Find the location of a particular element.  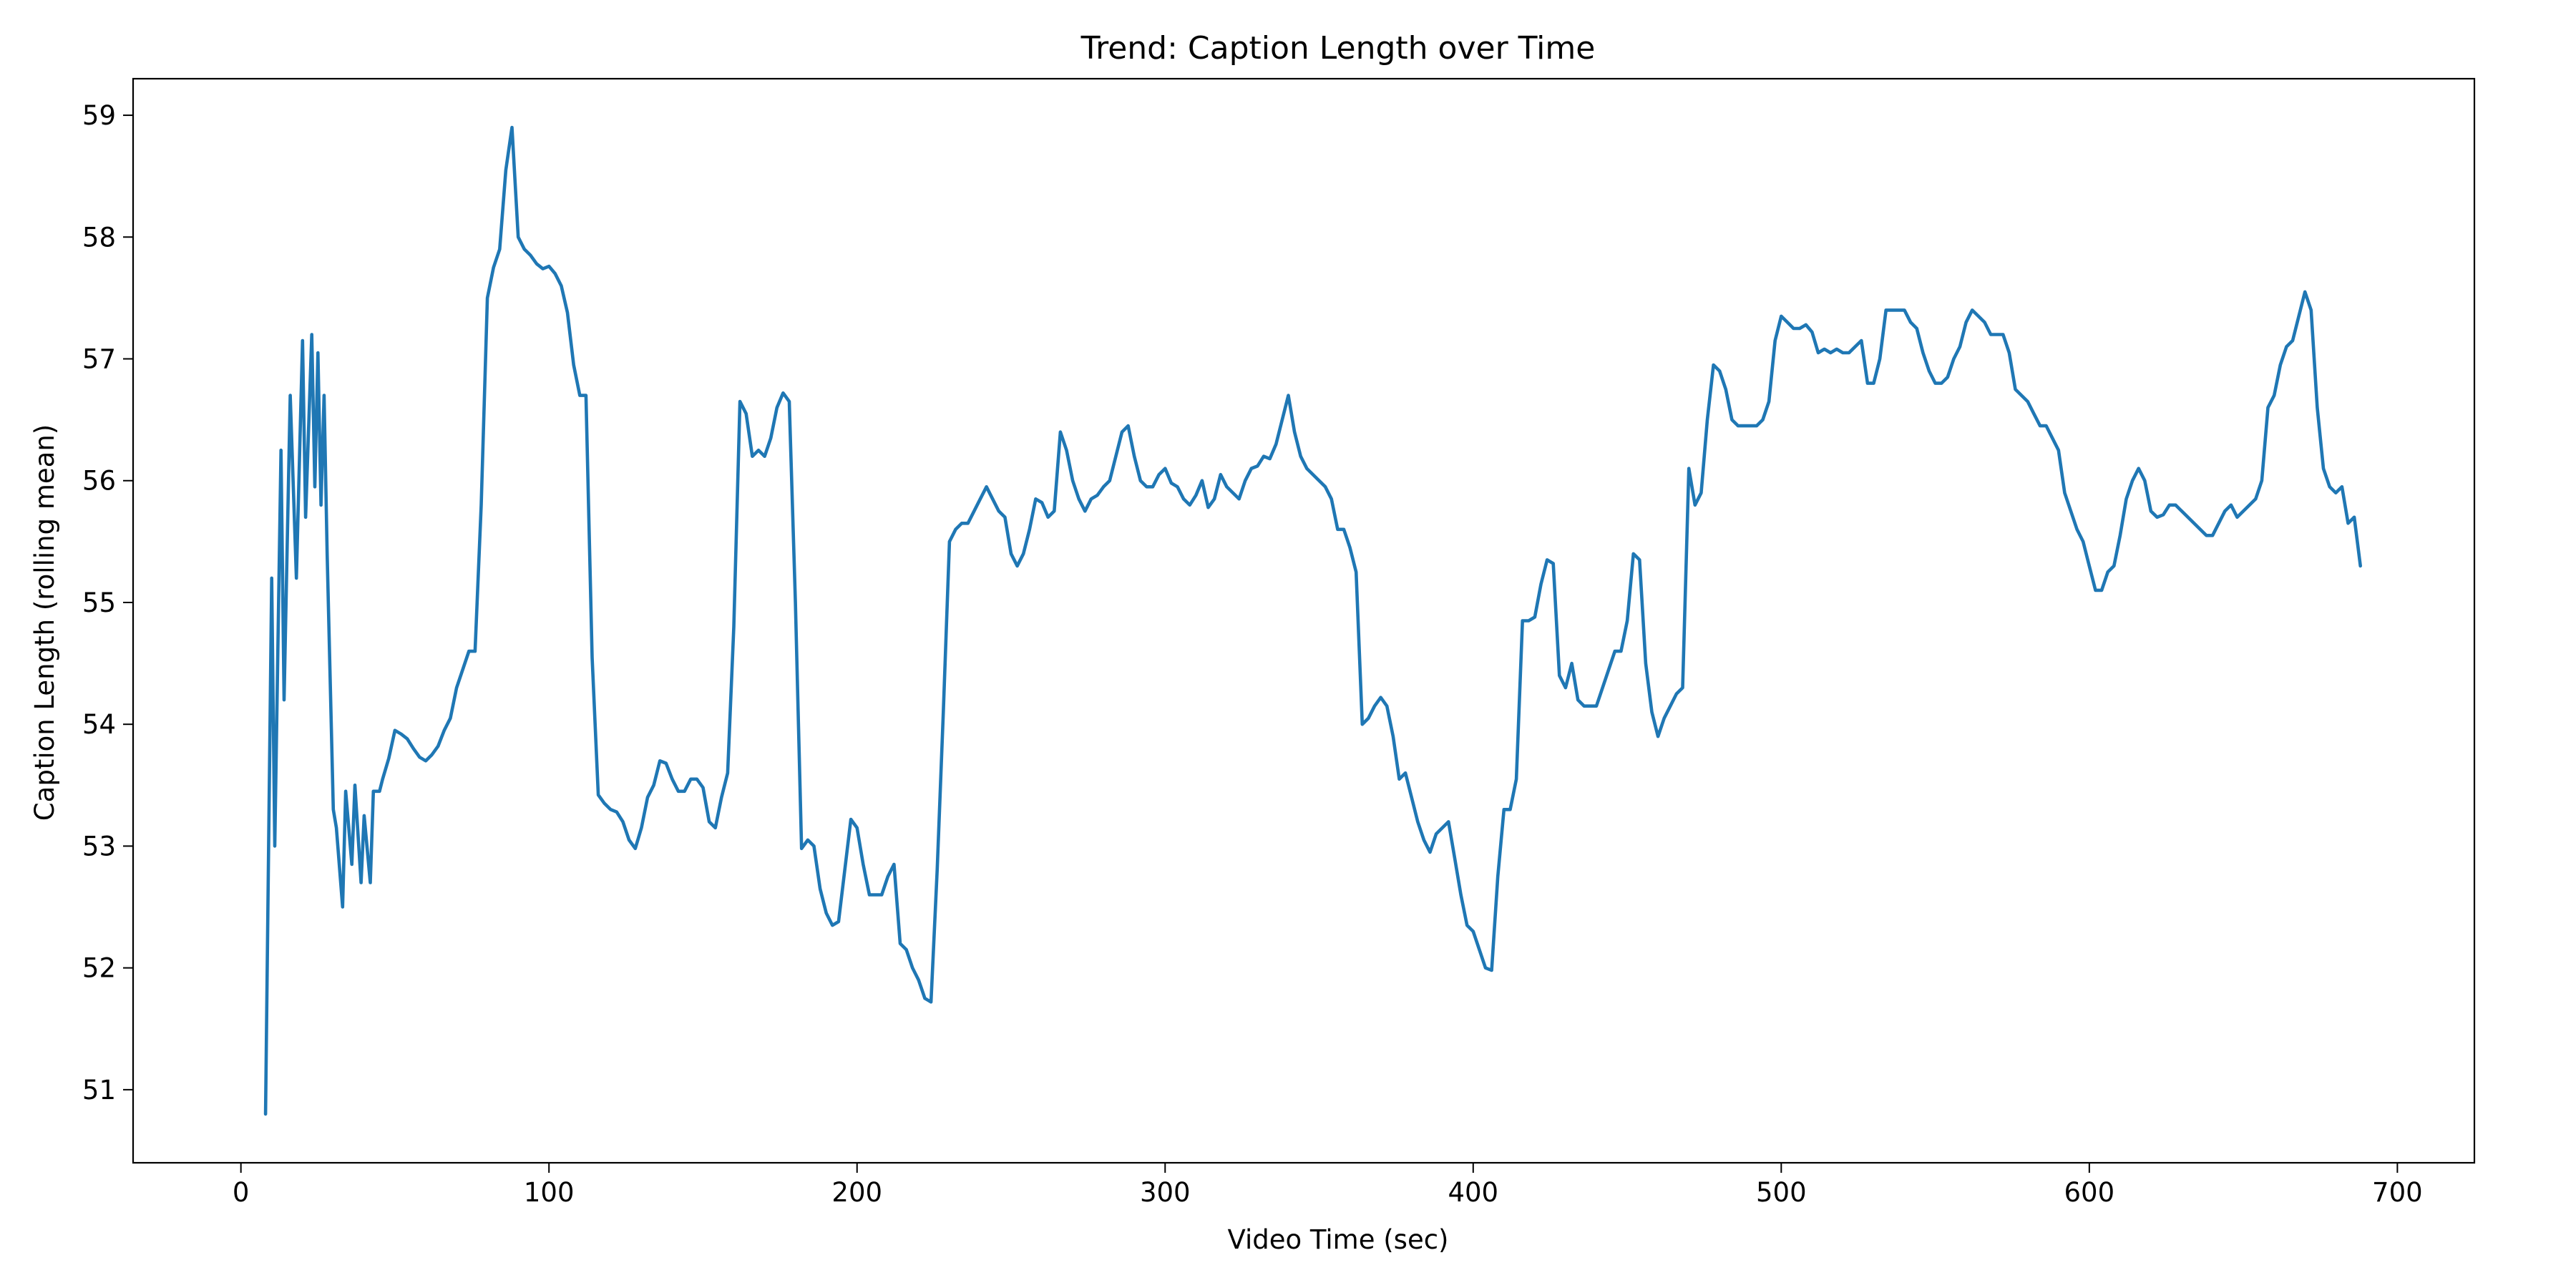

x-axis-ticks: 0 100 200 300 400 500 600 700 is located at coordinates (1328, 1185).